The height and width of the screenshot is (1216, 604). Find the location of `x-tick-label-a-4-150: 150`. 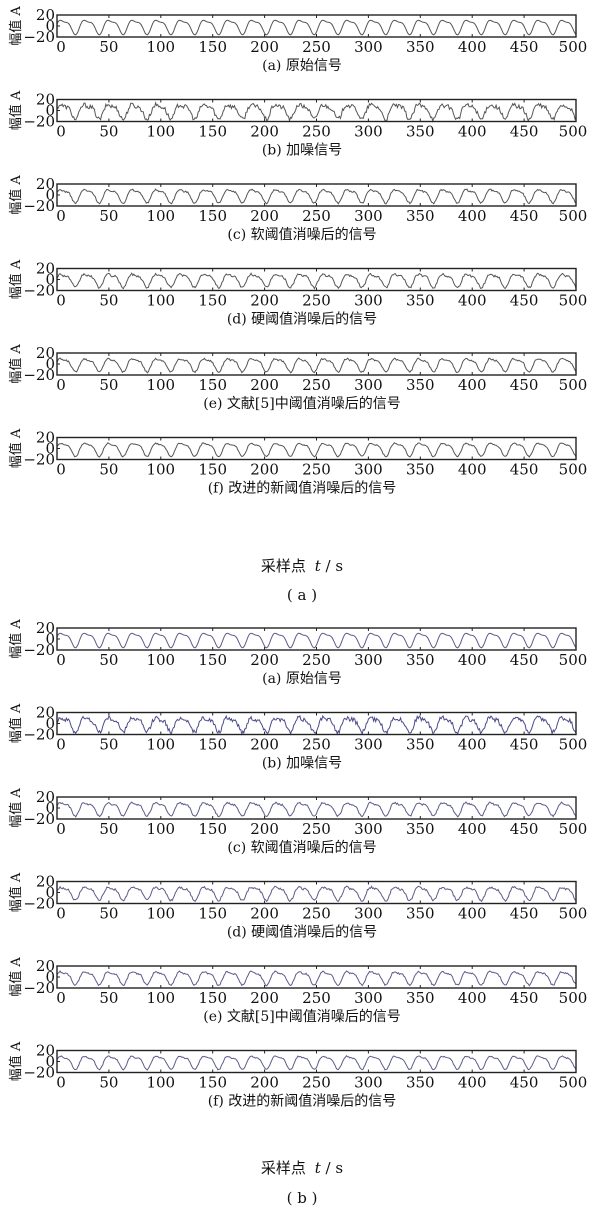

x-tick-label-a-4-150: 150 is located at coordinates (212, 301).